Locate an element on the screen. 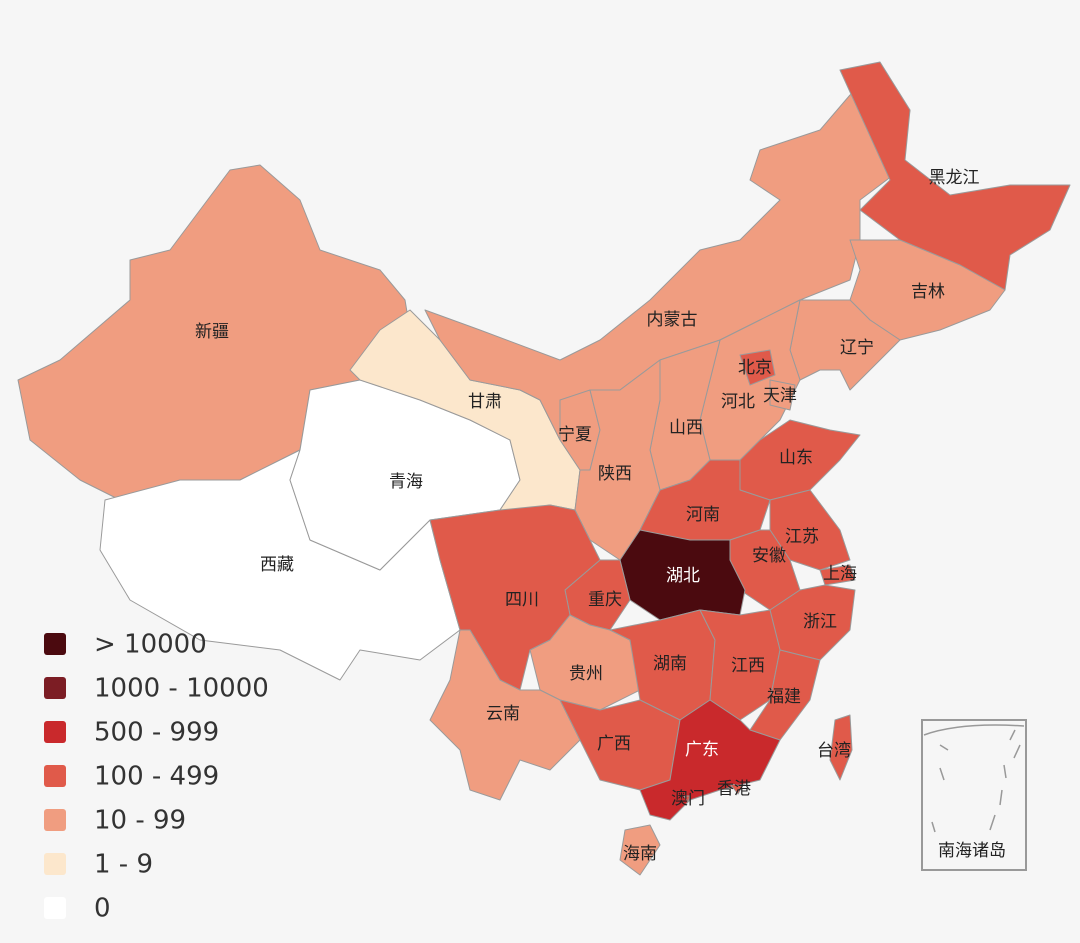 The width and height of the screenshot is (1080, 943). legend-label: 100 - 499 is located at coordinates (156, 777).